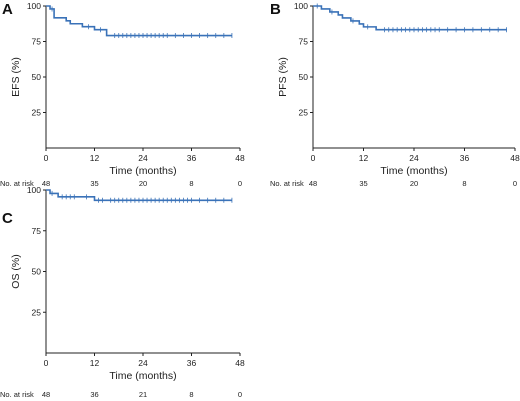  Describe the element at coordinates (7, 218) in the screenshot. I see `panel-label: C` at that location.